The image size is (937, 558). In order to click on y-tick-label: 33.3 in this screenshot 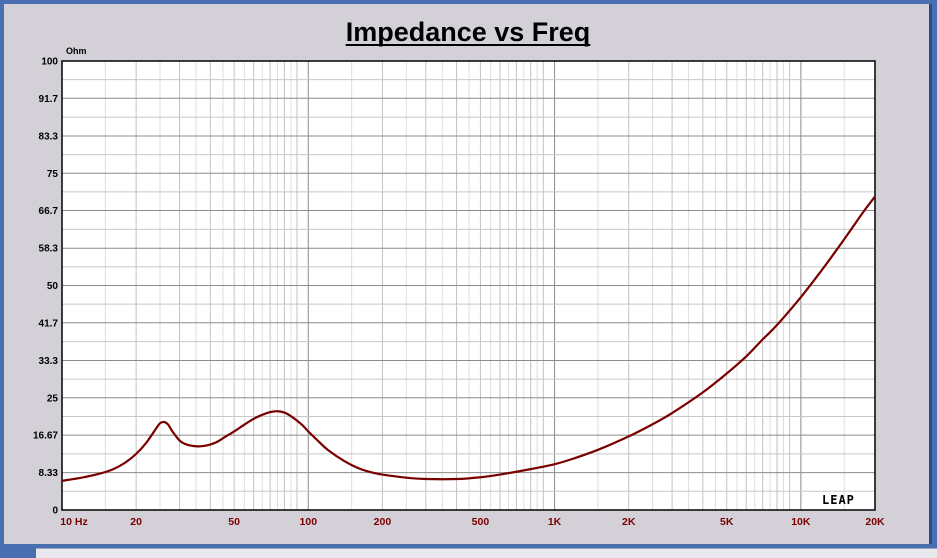, I will do `click(49, 361)`.